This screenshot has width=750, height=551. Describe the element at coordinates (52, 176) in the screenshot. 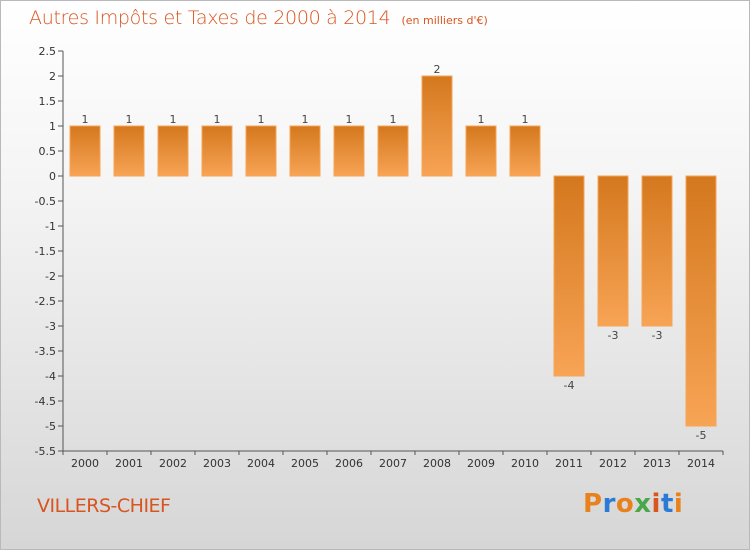

I see `y-tick-label: 0` at that location.